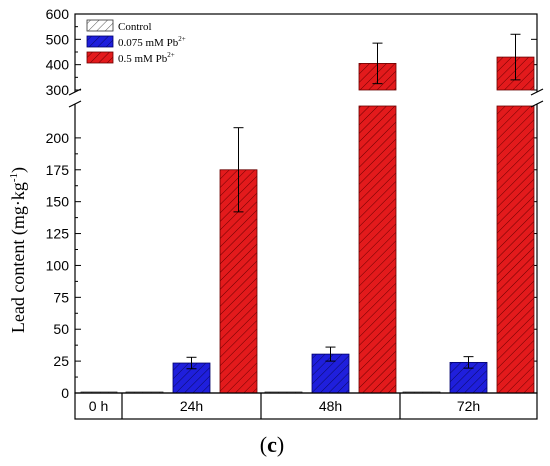 This screenshot has width=550, height=466. What do you see at coordinates (14, 177) in the screenshot?
I see `y-axis-label-sup: -1` at bounding box center [14, 177].